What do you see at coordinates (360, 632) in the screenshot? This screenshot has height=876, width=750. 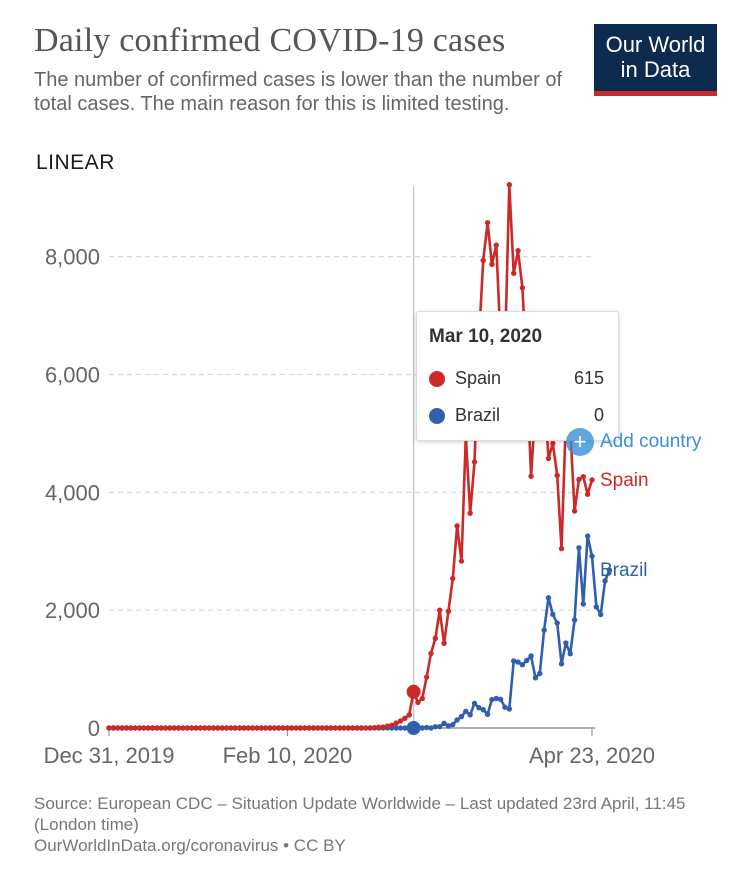 I see `brazil-series-line` at bounding box center [360, 632].